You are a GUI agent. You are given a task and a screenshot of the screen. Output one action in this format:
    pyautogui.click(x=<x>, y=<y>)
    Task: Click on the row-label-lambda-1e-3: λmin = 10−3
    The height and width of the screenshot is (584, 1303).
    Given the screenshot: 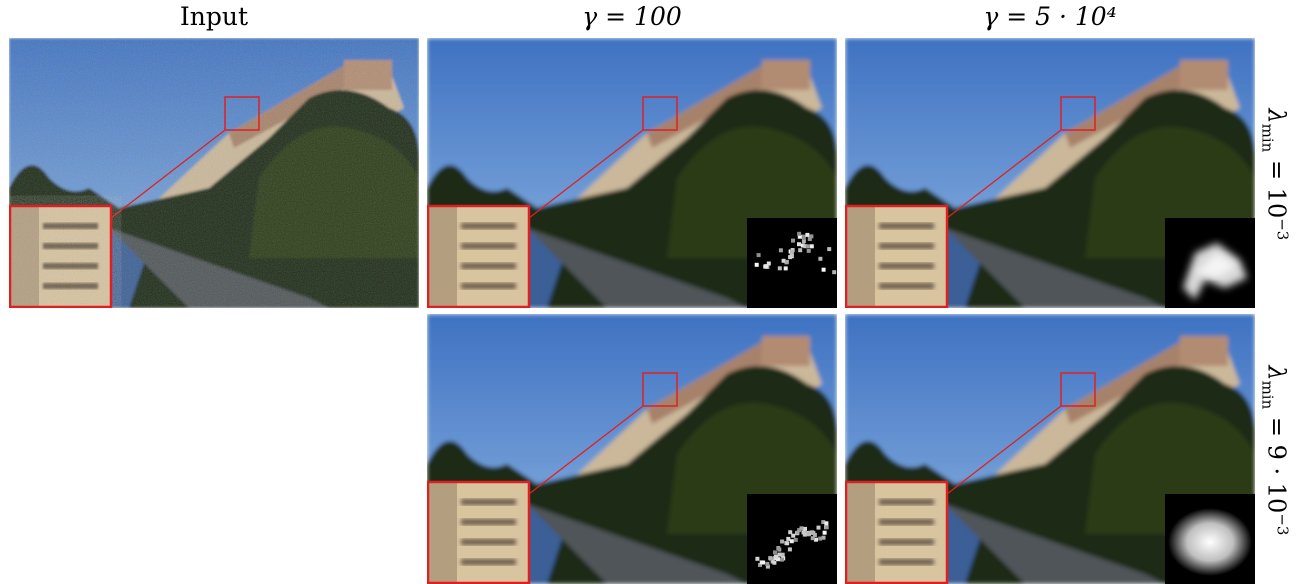 What is the action you would take?
    pyautogui.click(x=1275, y=174)
    